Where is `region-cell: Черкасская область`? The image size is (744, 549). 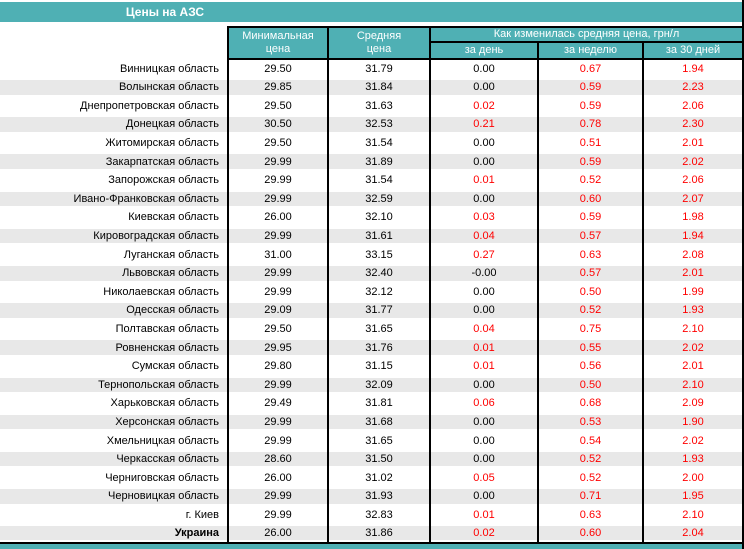
region-cell: Черкасская область is located at coordinates (114, 459).